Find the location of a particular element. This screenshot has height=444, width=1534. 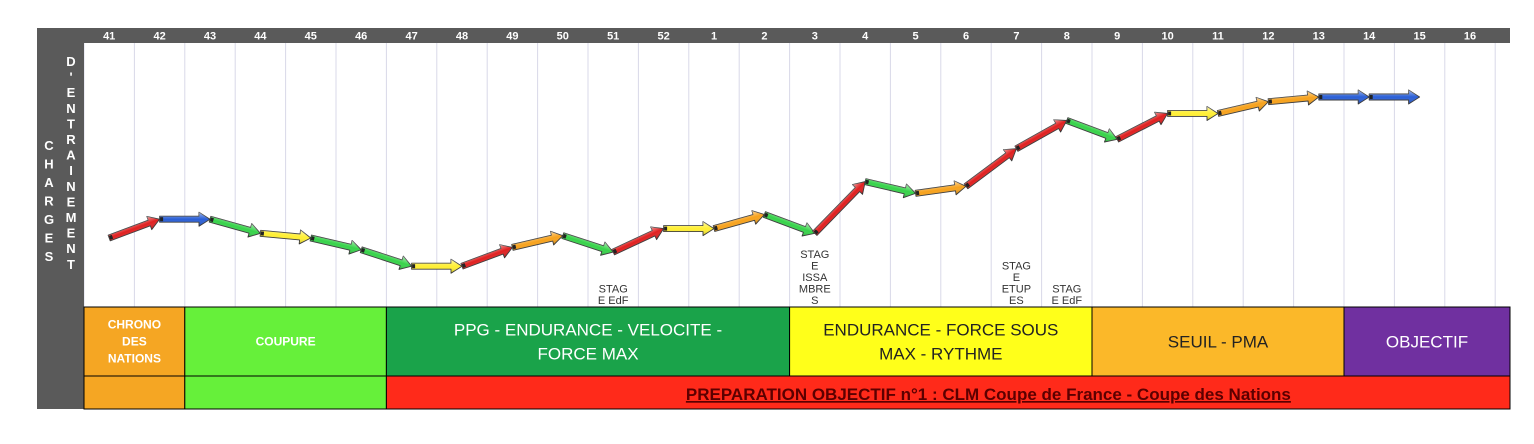

y-axis-label-2-char: T is located at coordinates (71, 264).